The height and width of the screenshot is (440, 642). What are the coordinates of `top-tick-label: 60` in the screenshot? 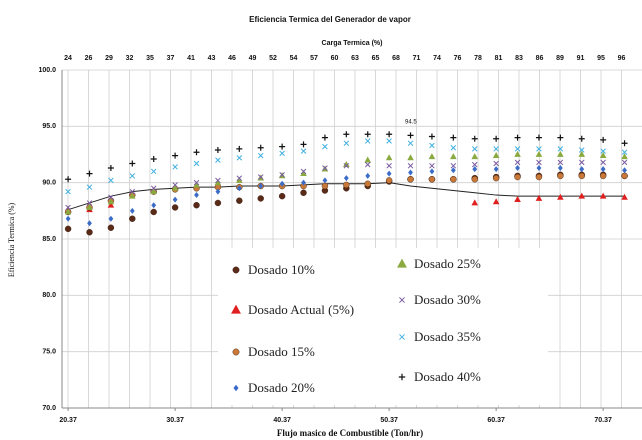 It's located at (335, 58).